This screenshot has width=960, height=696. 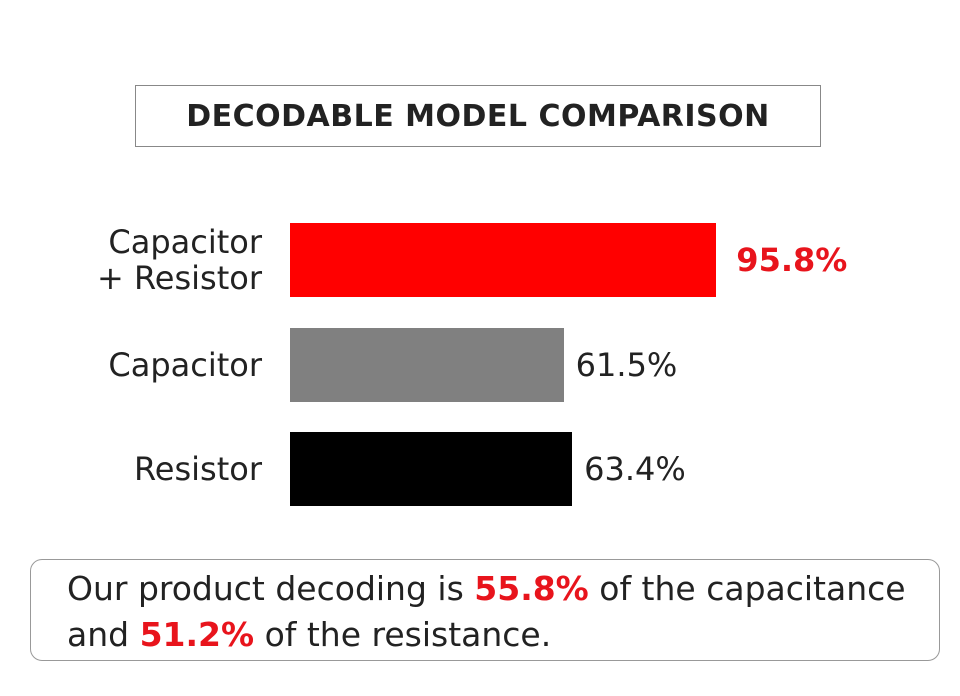 What do you see at coordinates (198, 469) in the screenshot?
I see `category-label: Resistor` at bounding box center [198, 469].